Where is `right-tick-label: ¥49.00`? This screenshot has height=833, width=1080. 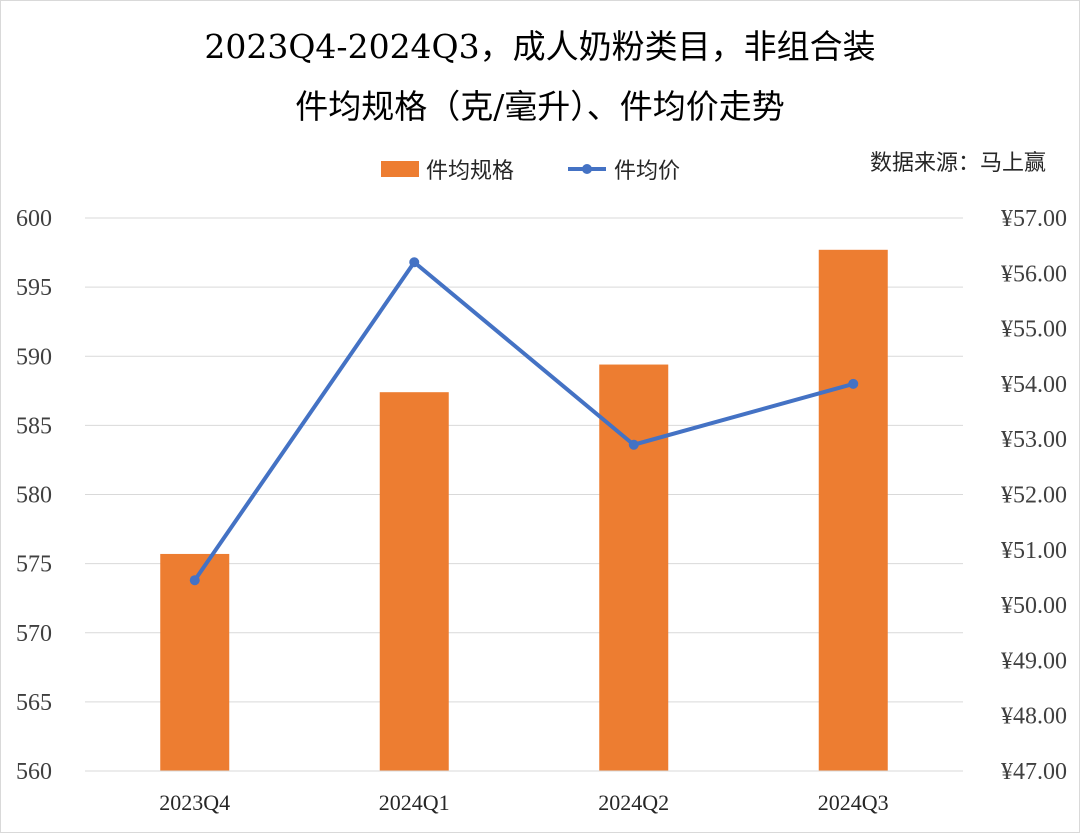 right-tick-label: ¥49.00 is located at coordinates (1034, 661).